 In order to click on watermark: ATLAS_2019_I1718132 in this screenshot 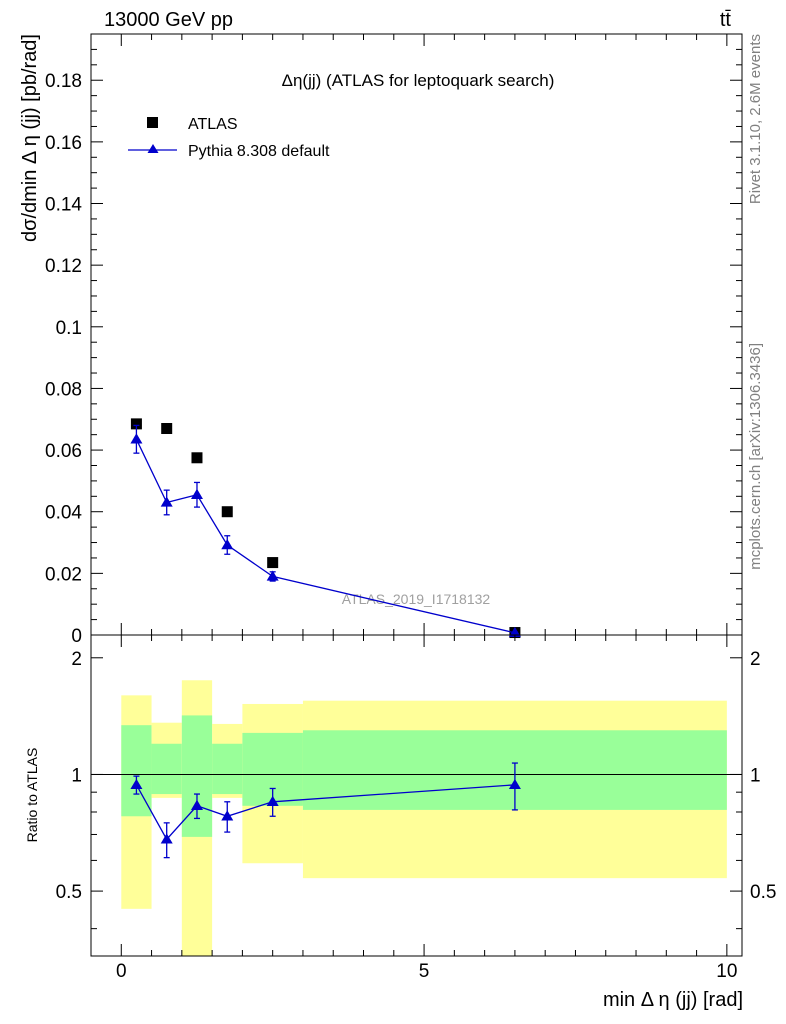, I will do `click(416, 599)`.